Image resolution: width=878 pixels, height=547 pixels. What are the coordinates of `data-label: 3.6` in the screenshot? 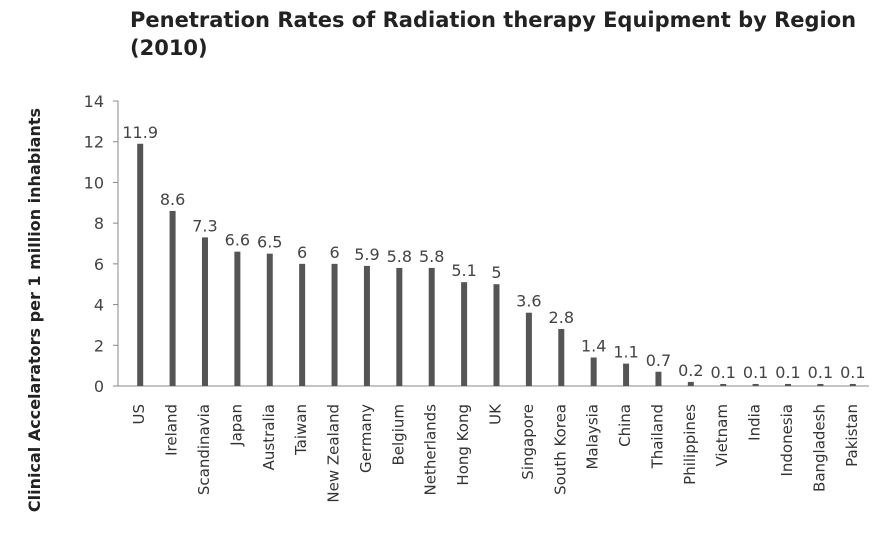 It's located at (528, 301).